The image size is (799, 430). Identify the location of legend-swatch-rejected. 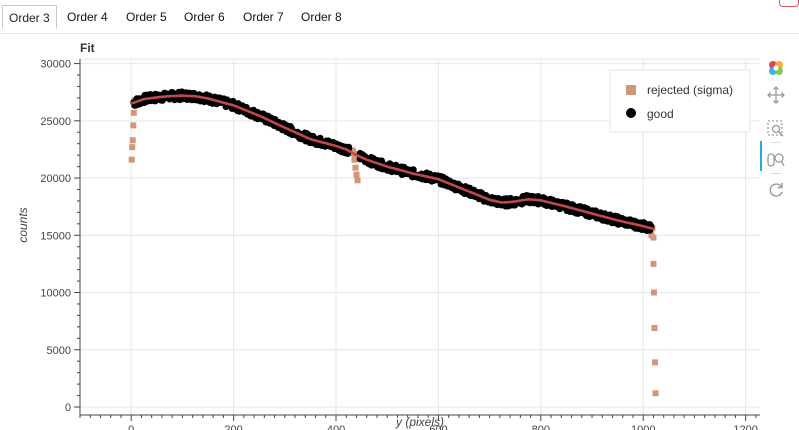
(631, 90).